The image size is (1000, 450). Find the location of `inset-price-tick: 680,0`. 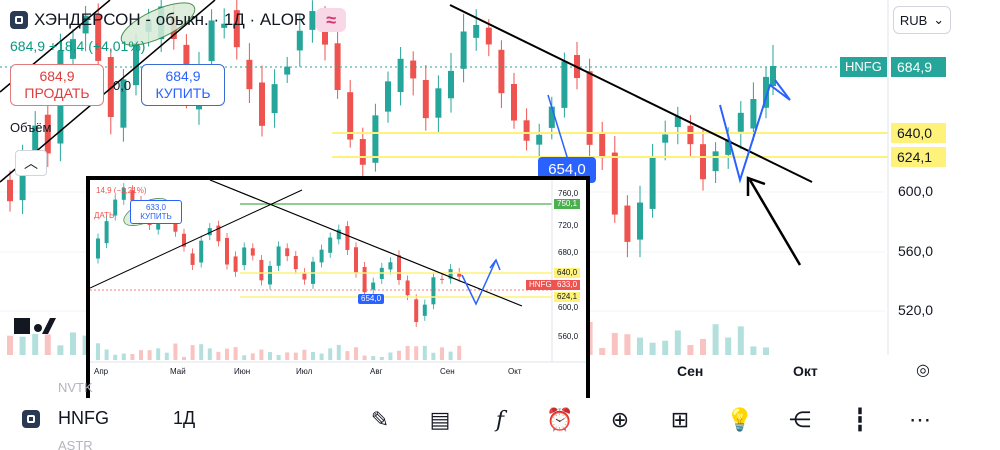

inset-price-tick: 680,0 is located at coordinates (568, 252).